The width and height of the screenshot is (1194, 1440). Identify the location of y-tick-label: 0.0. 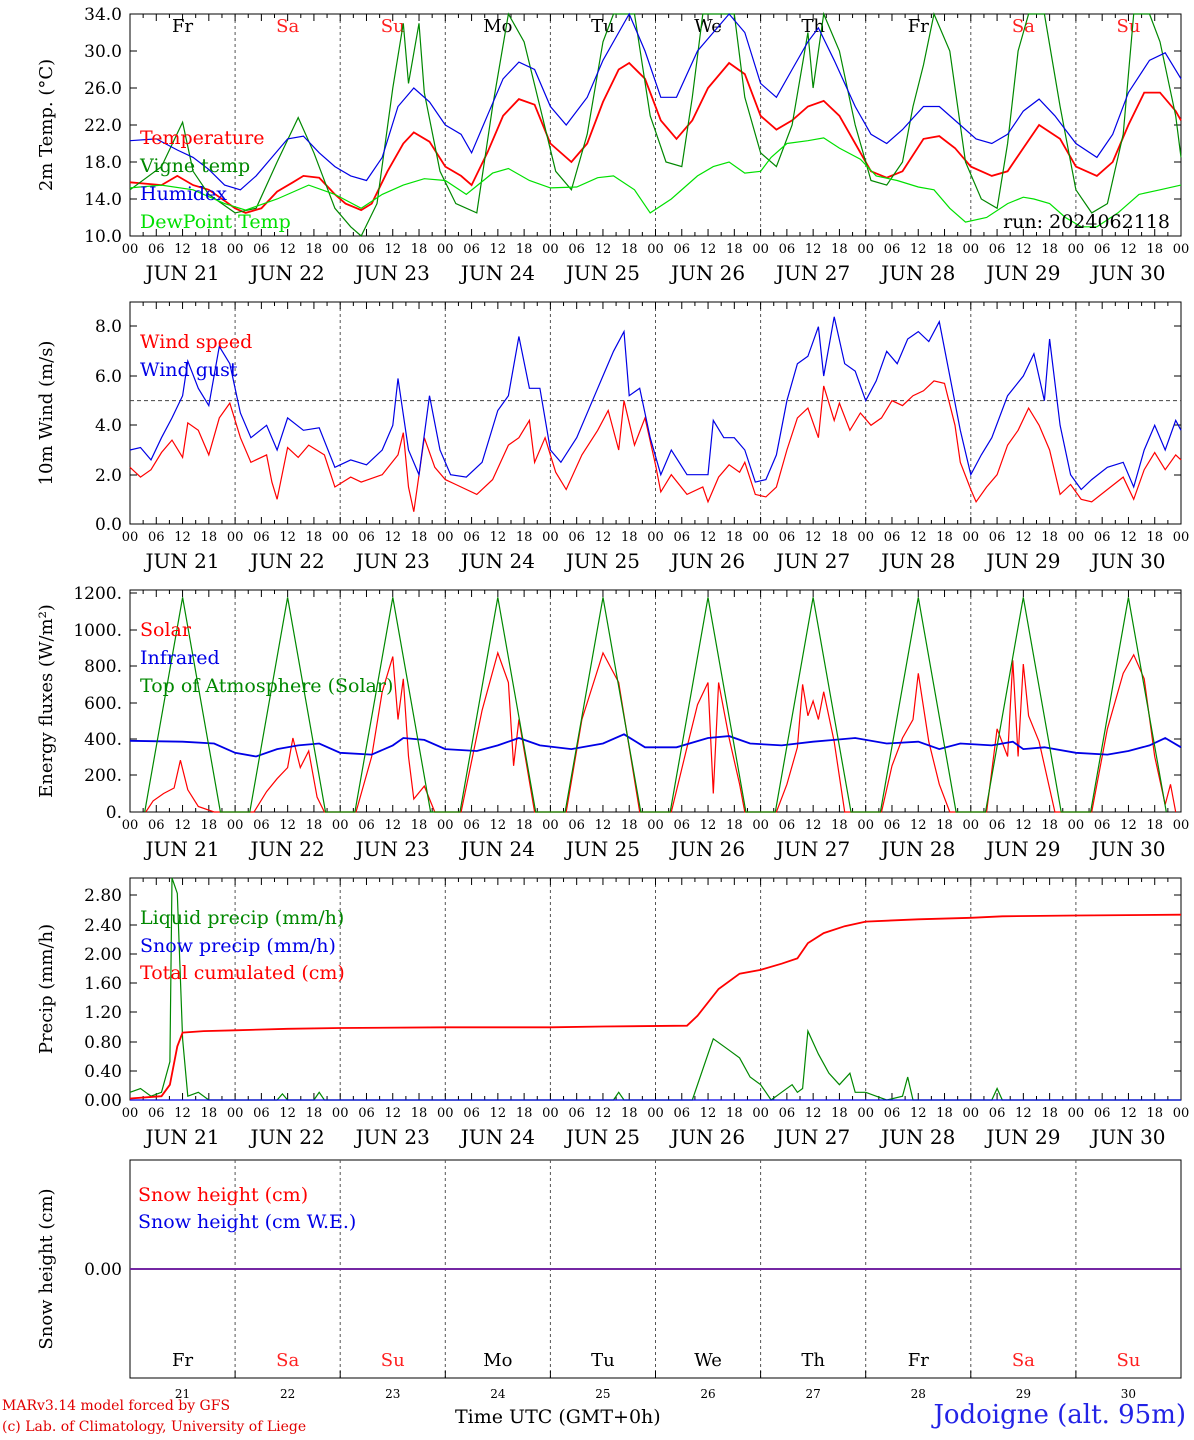
(108, 525).